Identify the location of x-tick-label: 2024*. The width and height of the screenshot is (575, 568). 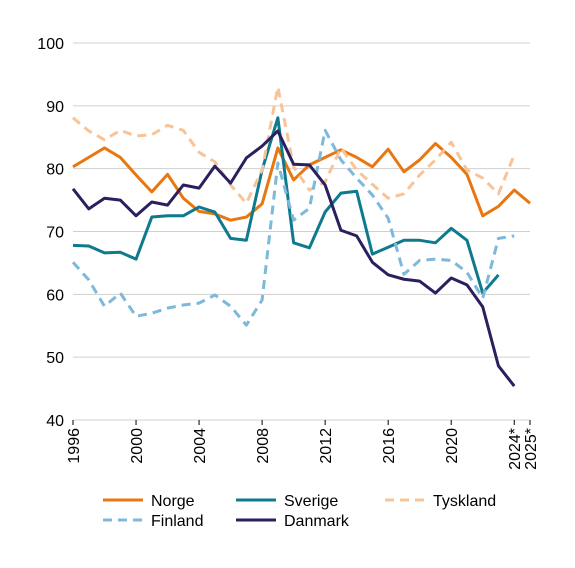
(515, 449).